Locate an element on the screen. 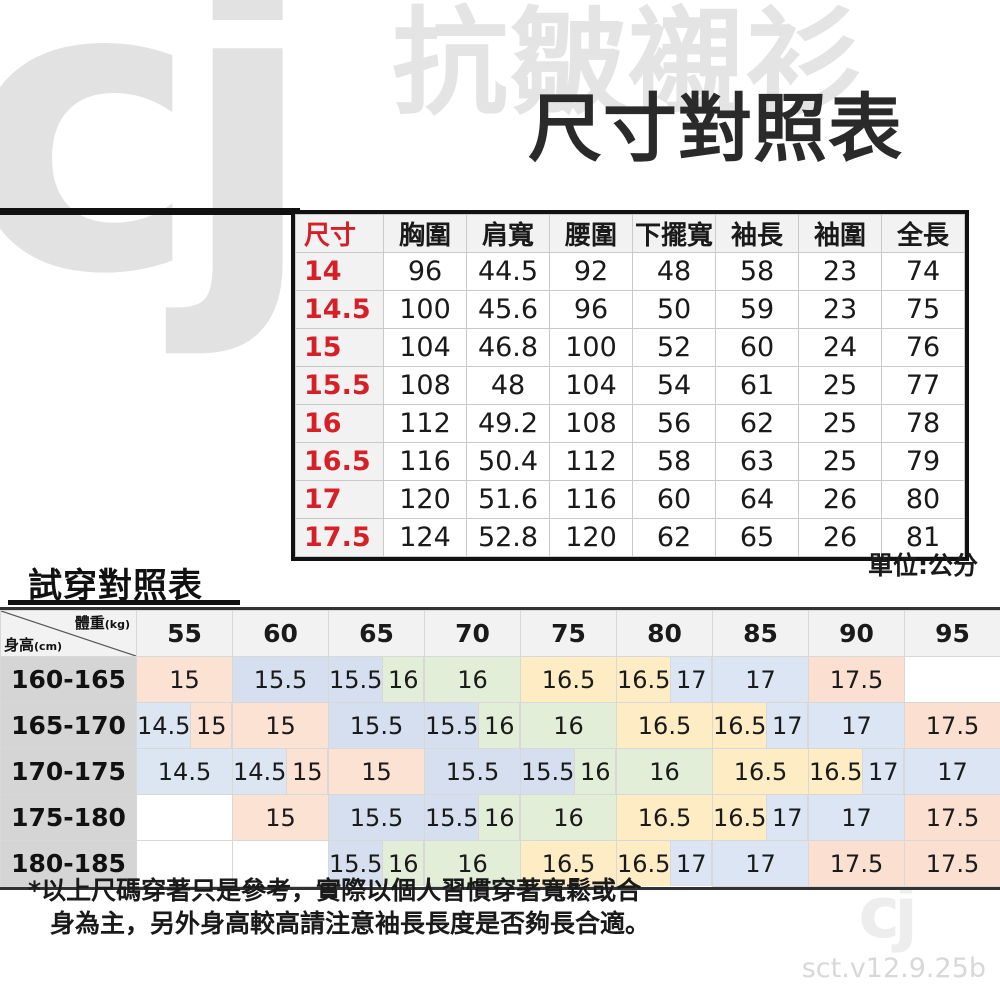 This screenshot has width=1000, height=1000. weight-column-header: 60 is located at coordinates (280, 633).